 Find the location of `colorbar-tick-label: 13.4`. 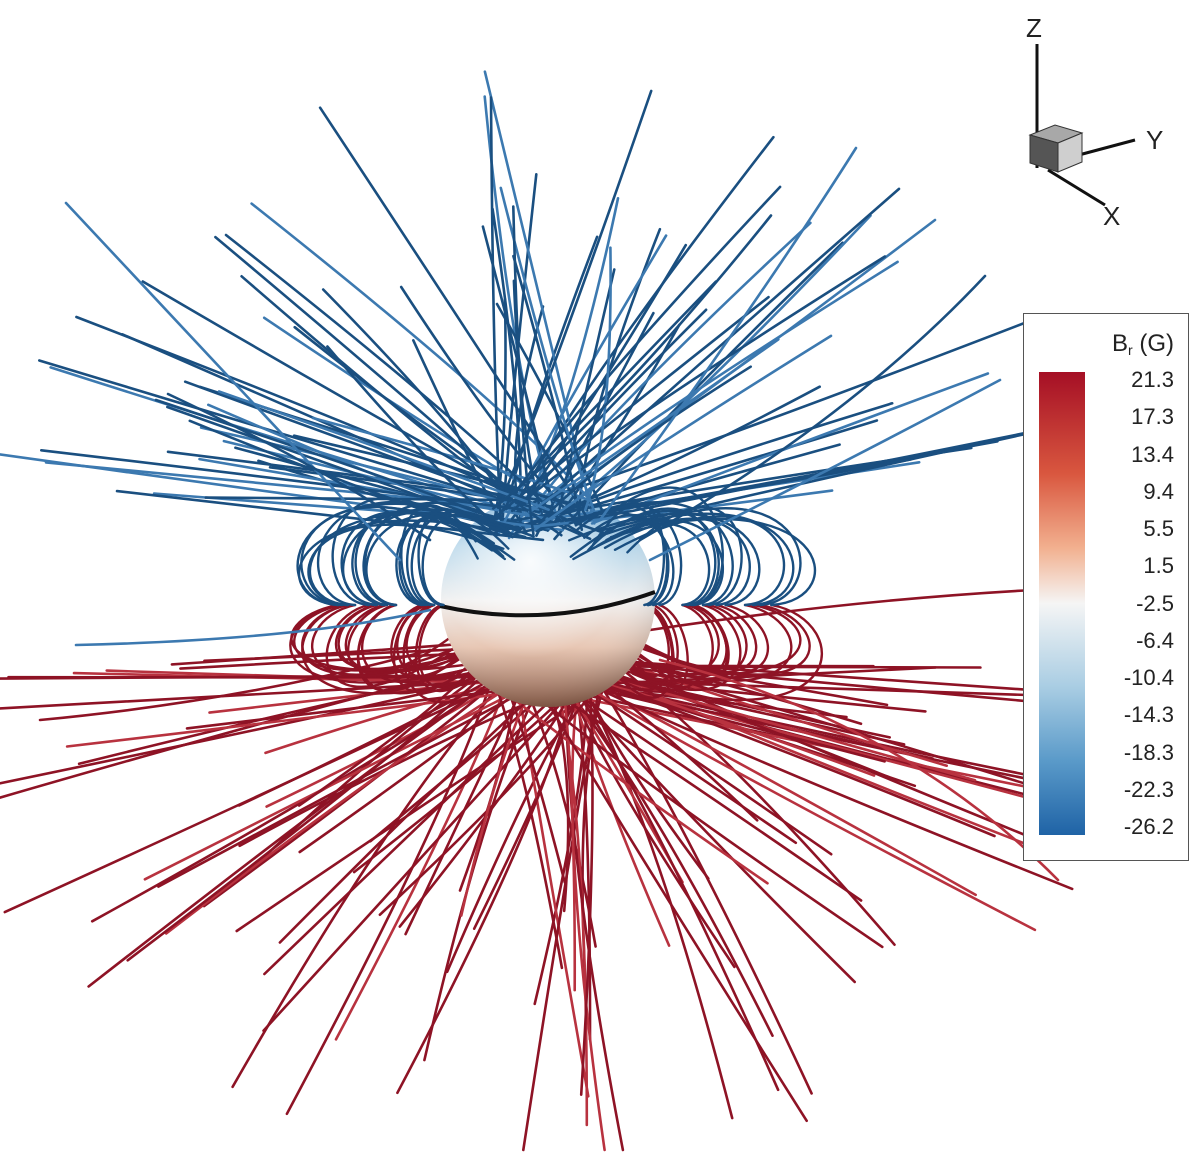

colorbar-tick-label: 13.4 is located at coordinates (1152, 454).